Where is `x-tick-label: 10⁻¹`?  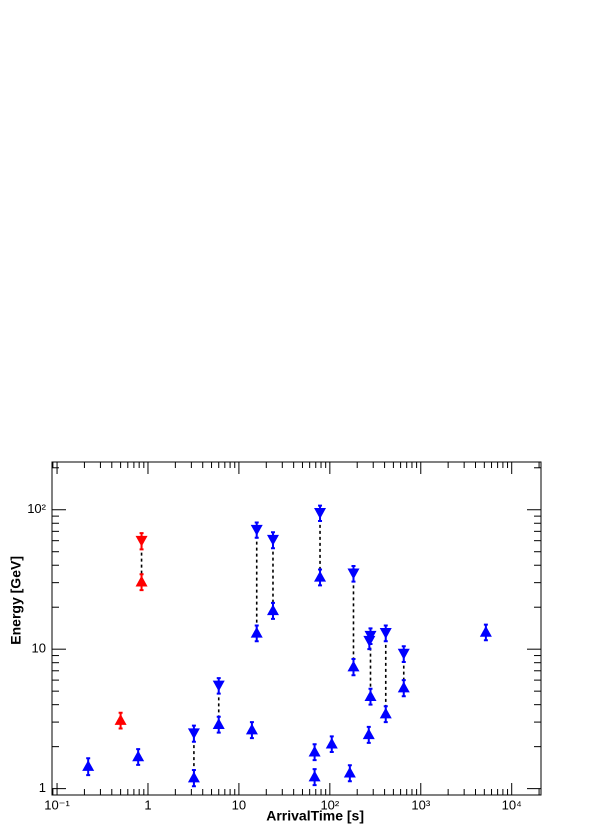 x-tick-label: 10⁻¹ is located at coordinates (57, 804).